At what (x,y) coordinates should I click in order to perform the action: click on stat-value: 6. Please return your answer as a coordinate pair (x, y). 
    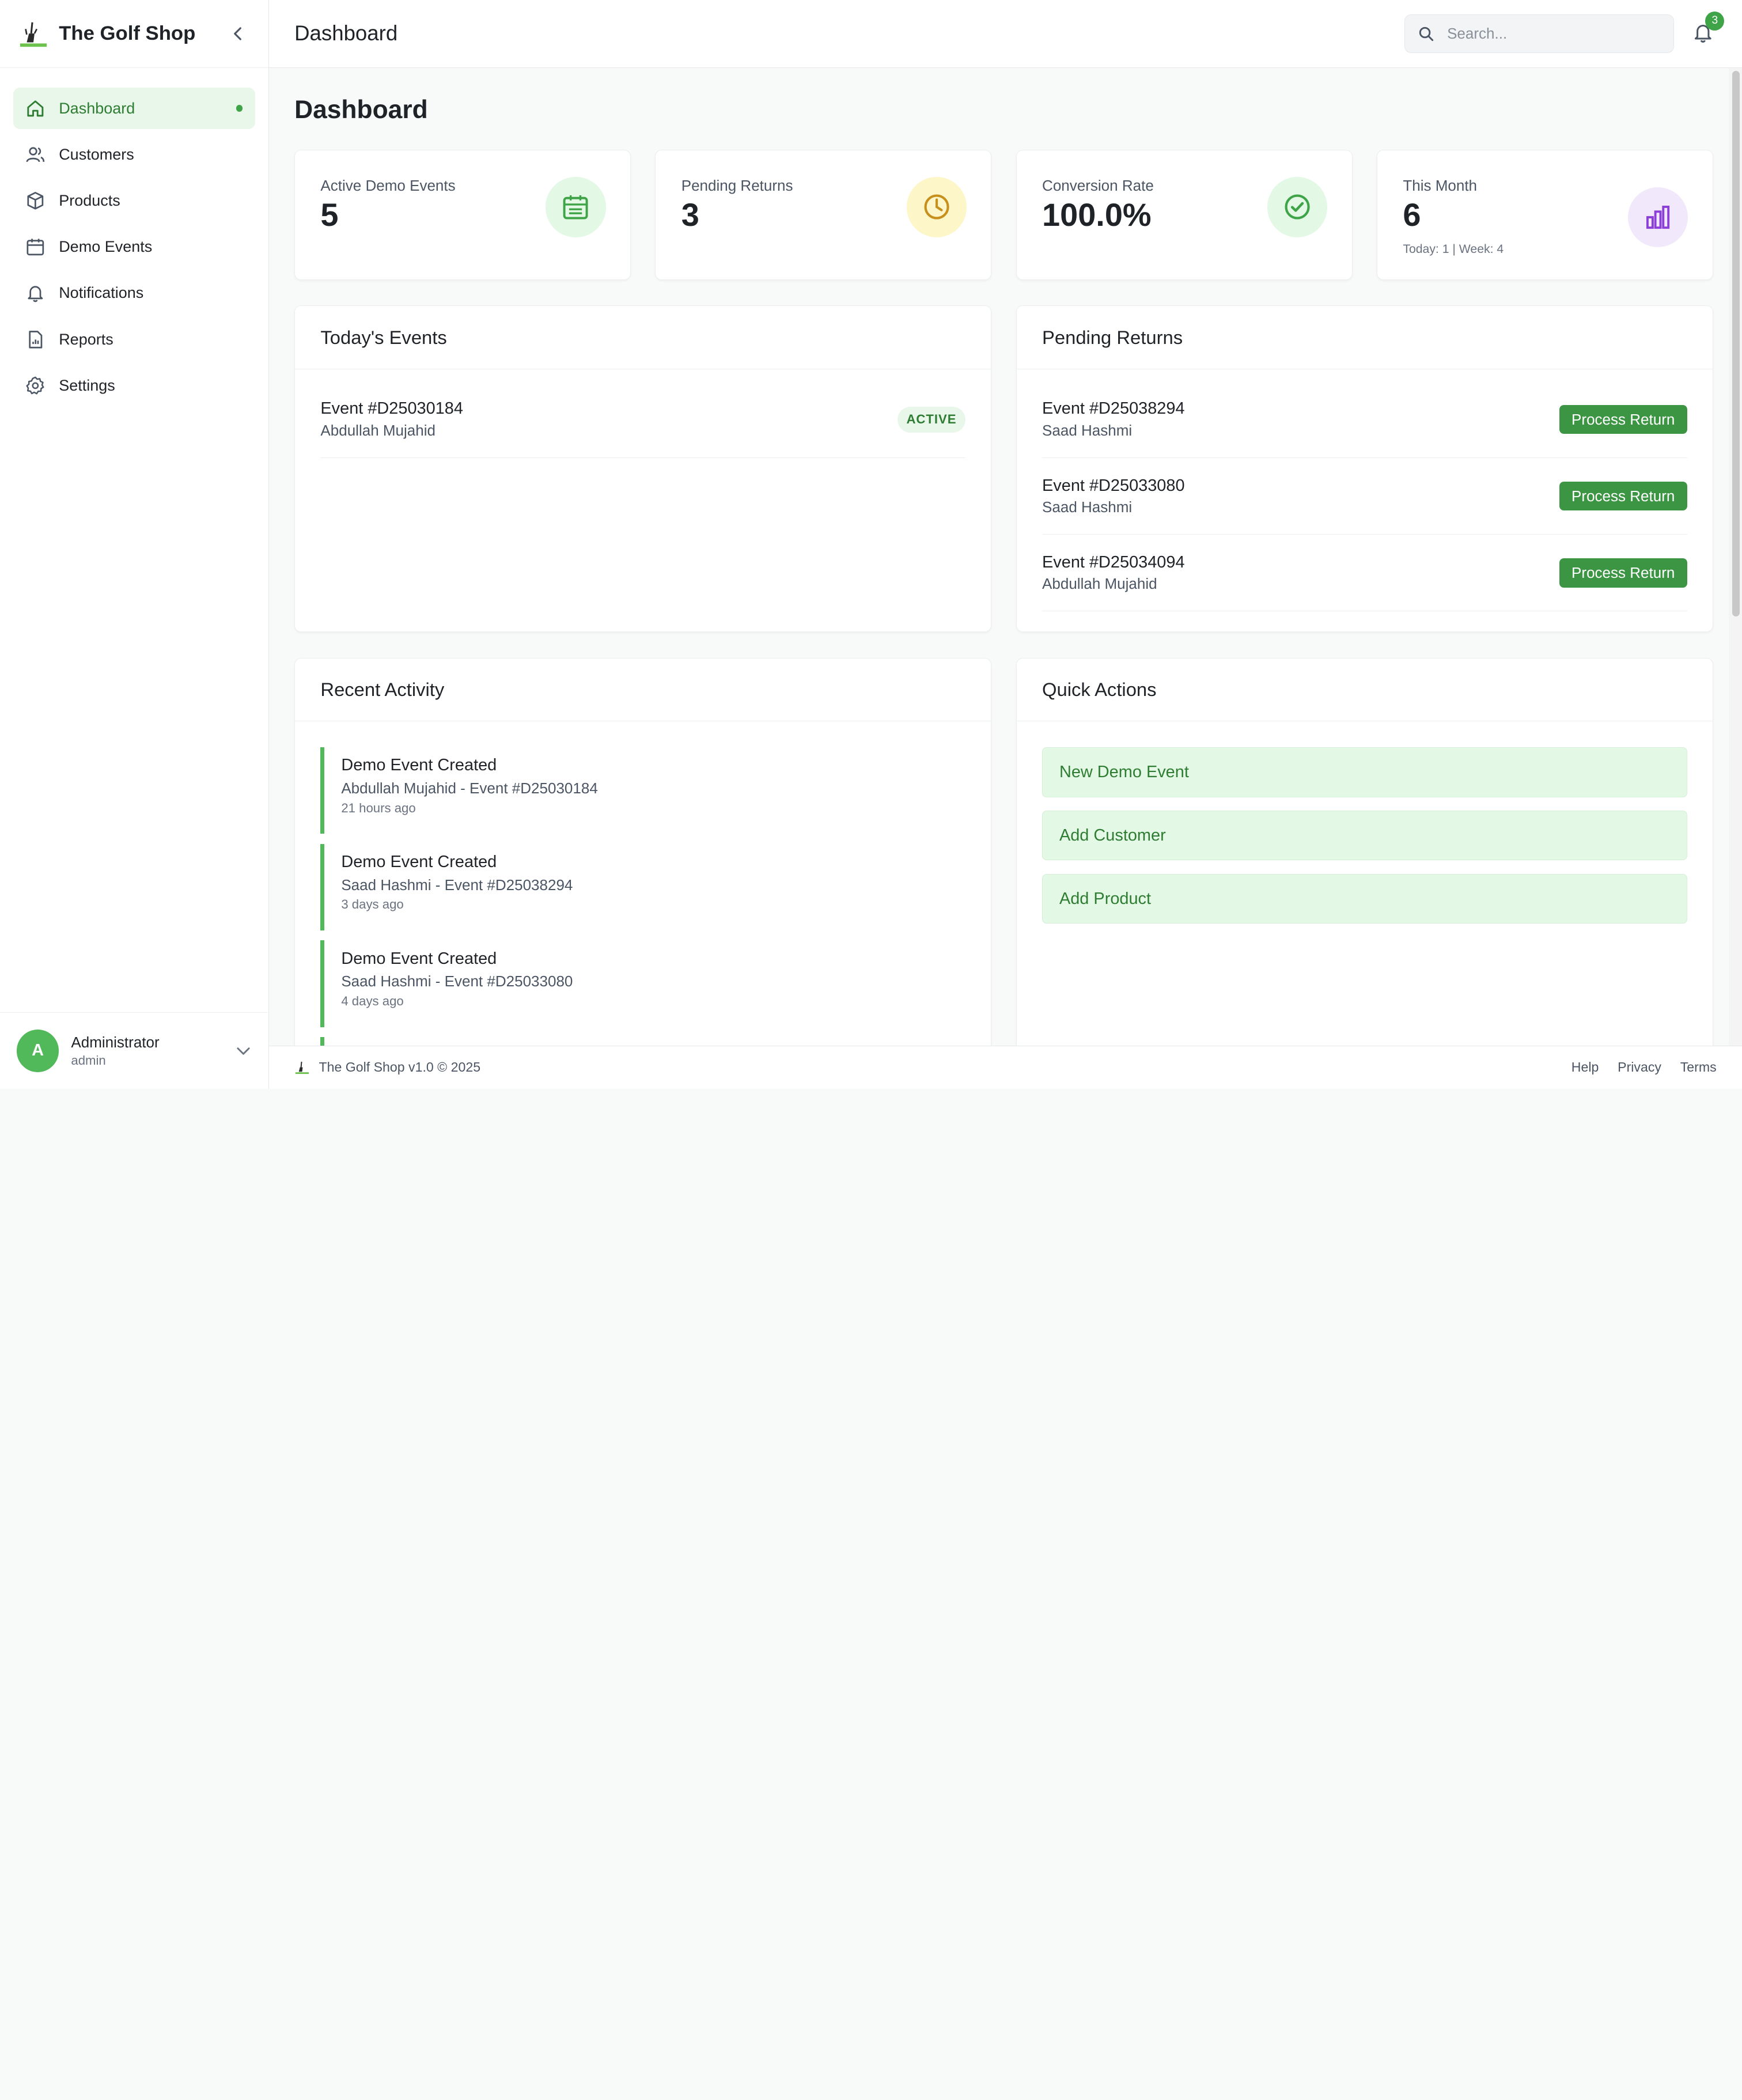
    Looking at the image, I should click on (1412, 215).